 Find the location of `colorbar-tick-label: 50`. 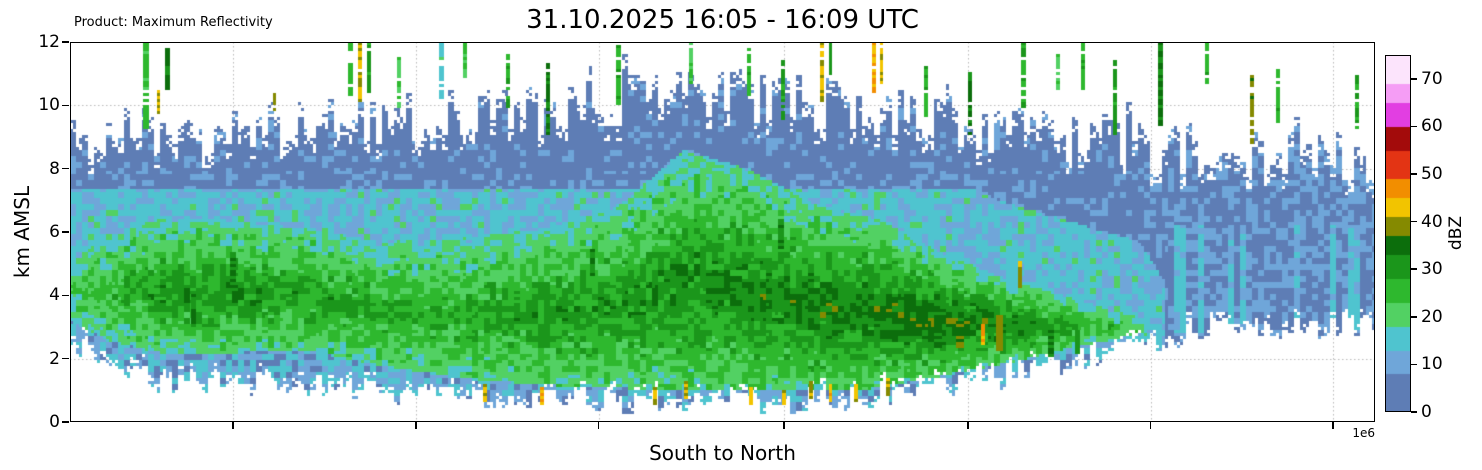

colorbar-tick-label: 50 is located at coordinates (1432, 174).